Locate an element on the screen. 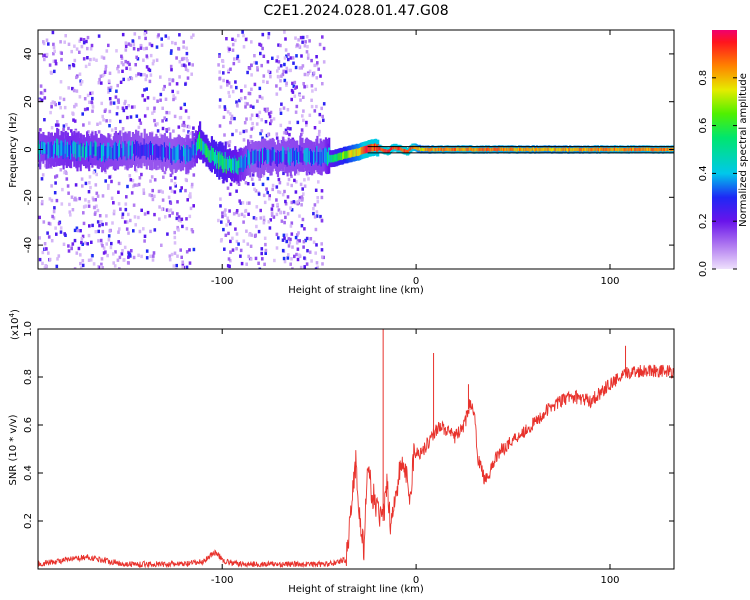  figure-title: C2E1.2024.028.01.47.G08 is located at coordinates (355, 11).